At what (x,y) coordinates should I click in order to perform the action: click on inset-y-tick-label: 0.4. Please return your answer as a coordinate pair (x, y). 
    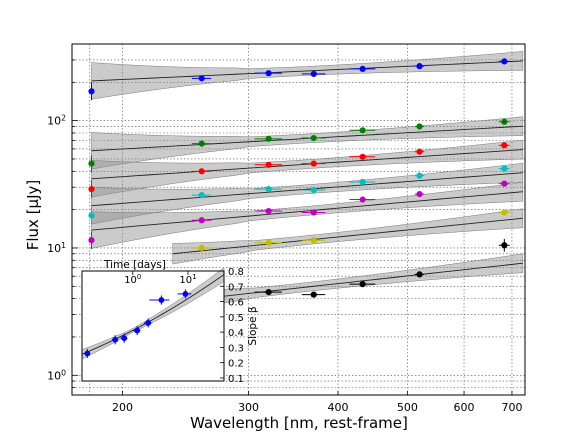
    Looking at the image, I should click on (236, 333).